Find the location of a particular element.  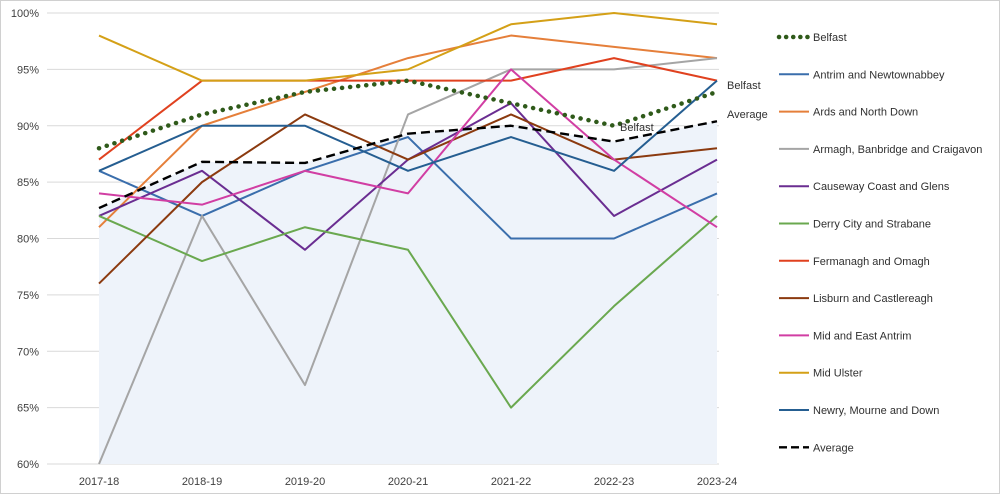

legend-label: Antrim and Newtownabbey is located at coordinates (879, 75).